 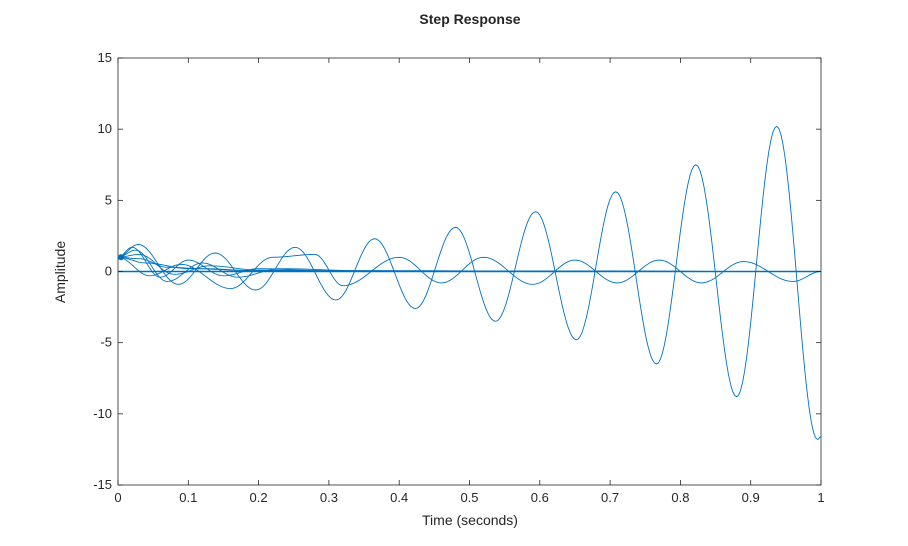 What do you see at coordinates (610, 497) in the screenshot?
I see `x-tick-label: 0.7` at bounding box center [610, 497].